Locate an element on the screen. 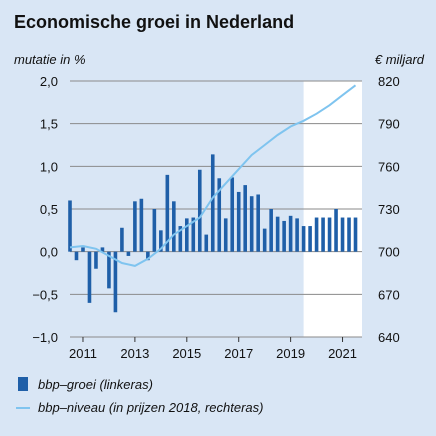 Image resolution: width=436 pixels, height=436 pixels. legend-bar-swatch is located at coordinates (23, 384).